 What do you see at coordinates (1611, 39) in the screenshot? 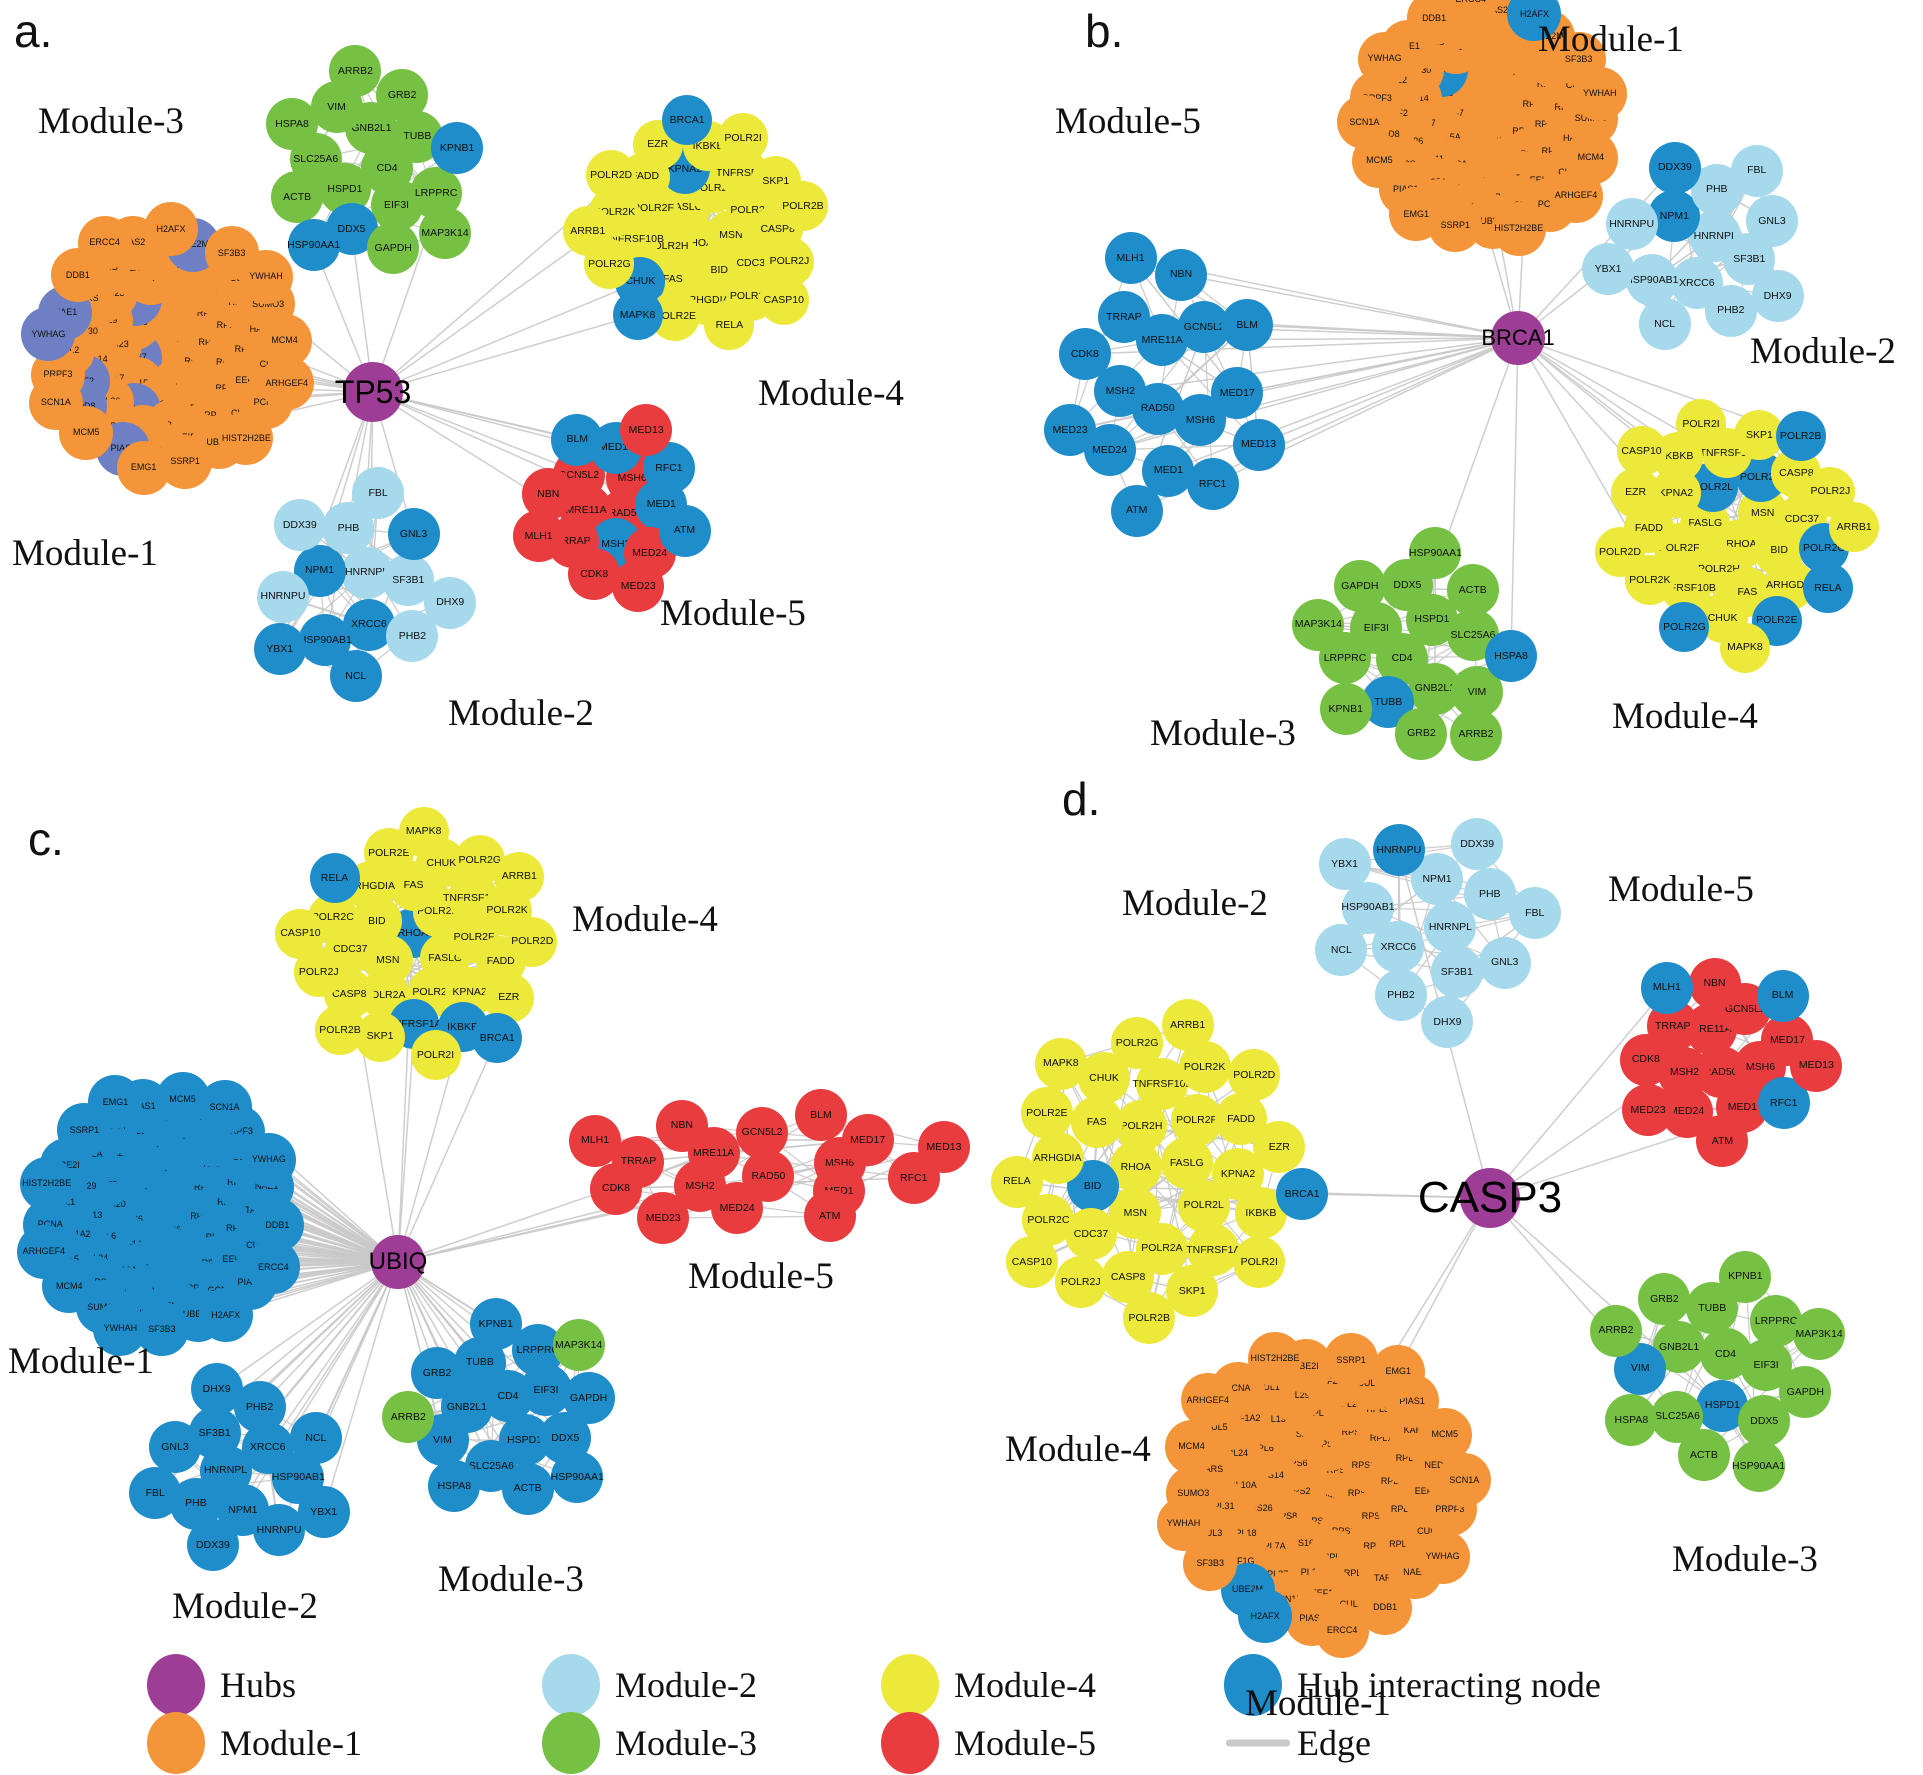
I see `module-label: Module-1` at bounding box center [1611, 39].